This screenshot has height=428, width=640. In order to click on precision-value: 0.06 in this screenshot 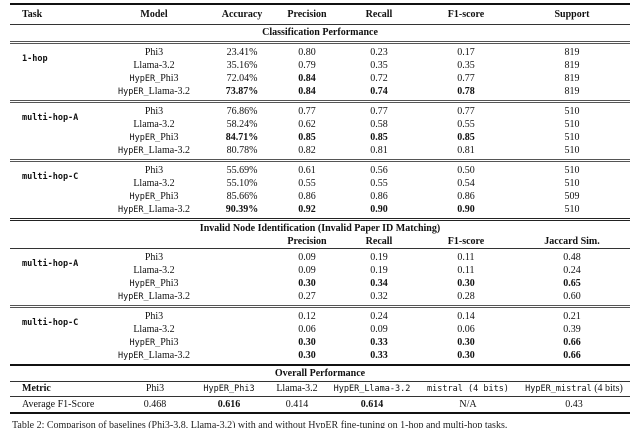, I will do `click(307, 329)`.